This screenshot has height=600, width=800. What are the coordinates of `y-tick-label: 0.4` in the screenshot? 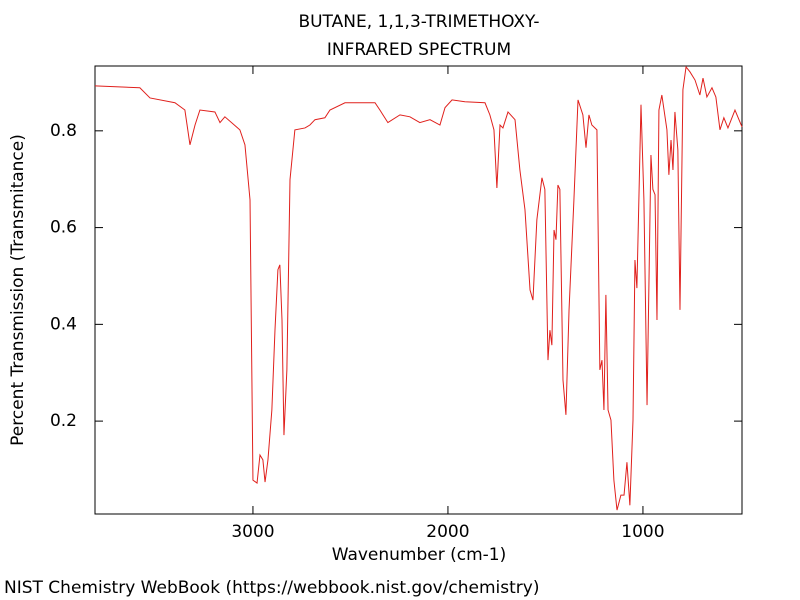 It's located at (63, 324).